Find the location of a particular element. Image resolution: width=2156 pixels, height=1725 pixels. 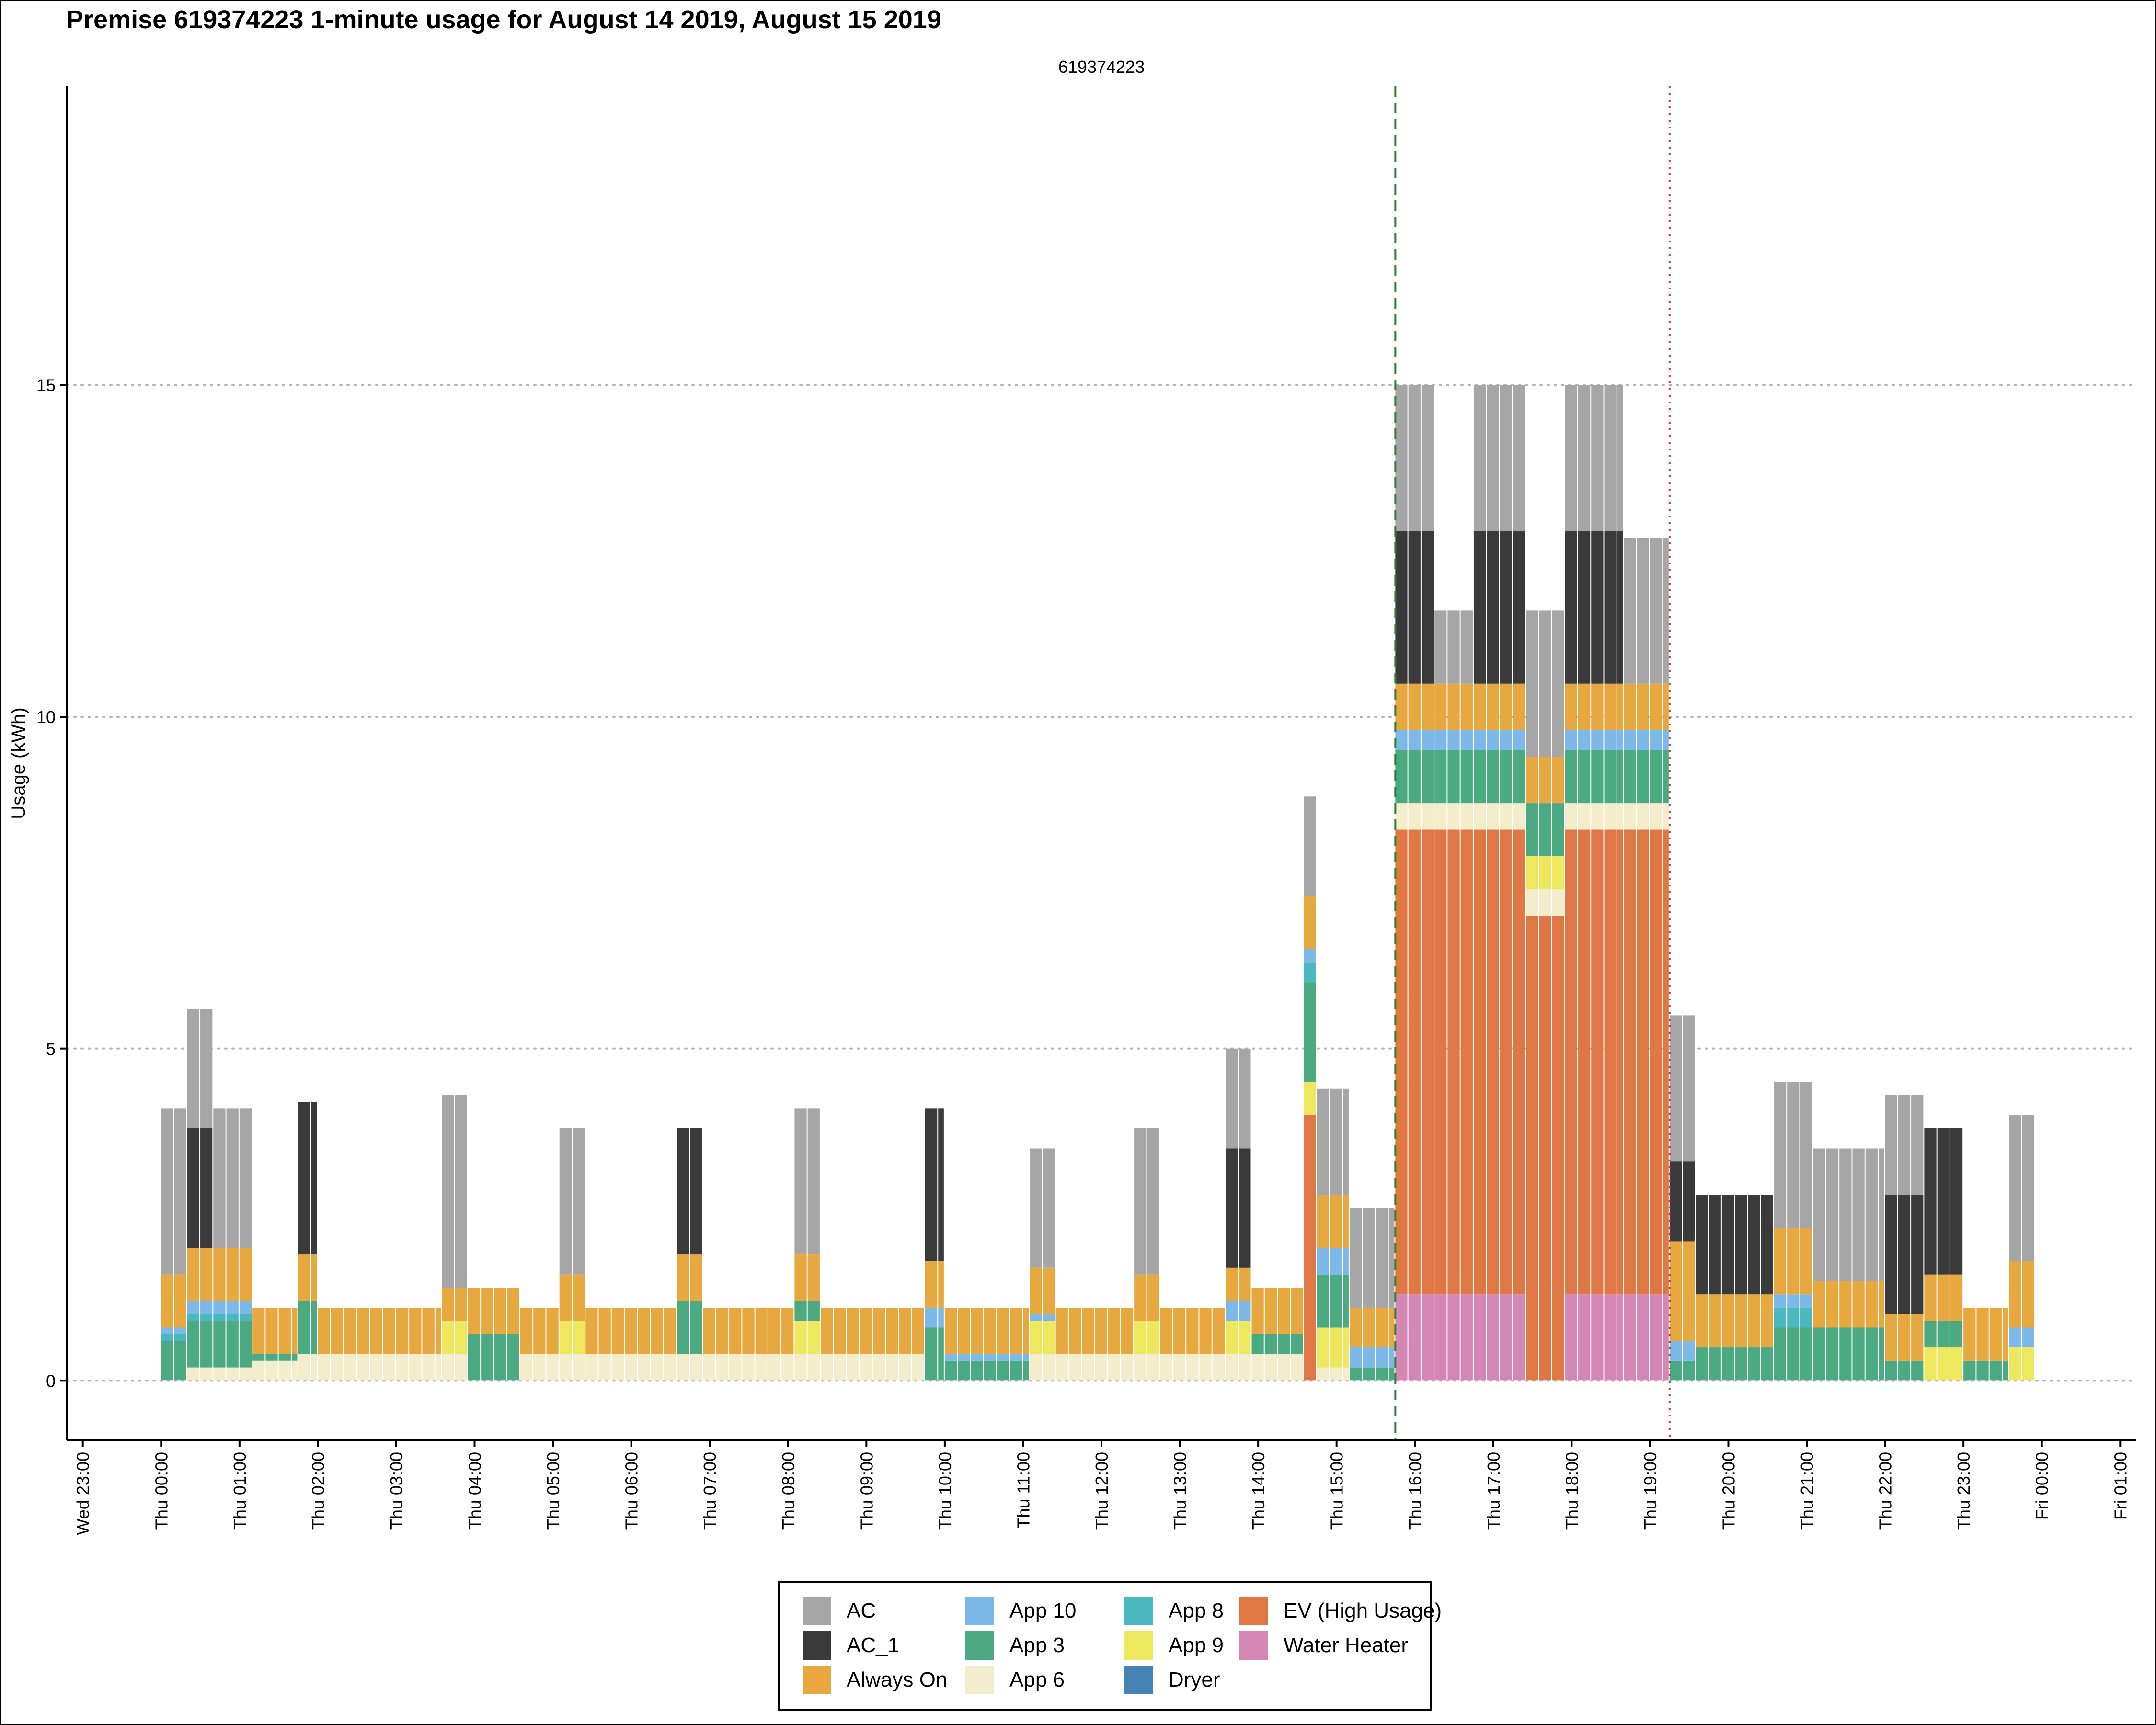

y-tick-label: 10 is located at coordinates (46, 717).